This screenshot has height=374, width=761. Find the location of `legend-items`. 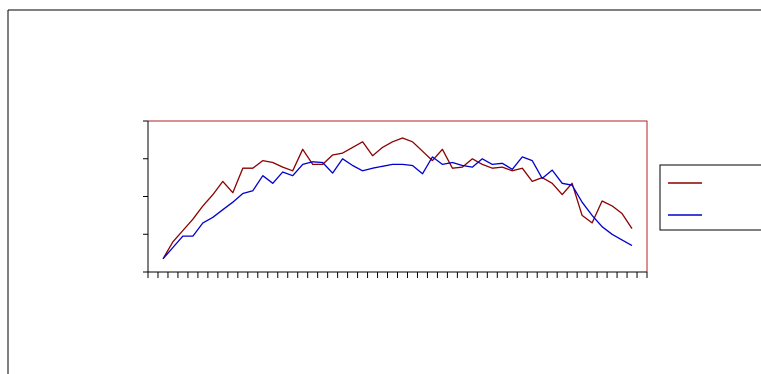

legend-items is located at coordinates (685, 199).